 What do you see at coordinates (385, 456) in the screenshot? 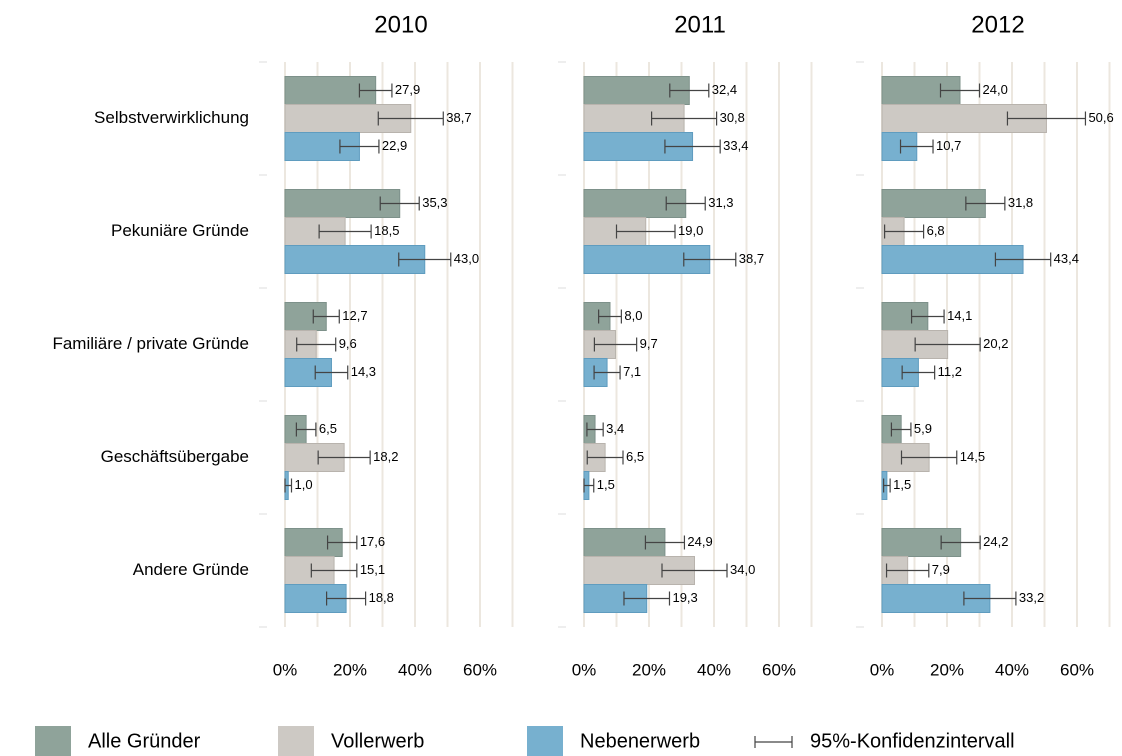
I see `value-label: 18,2` at bounding box center [385, 456].